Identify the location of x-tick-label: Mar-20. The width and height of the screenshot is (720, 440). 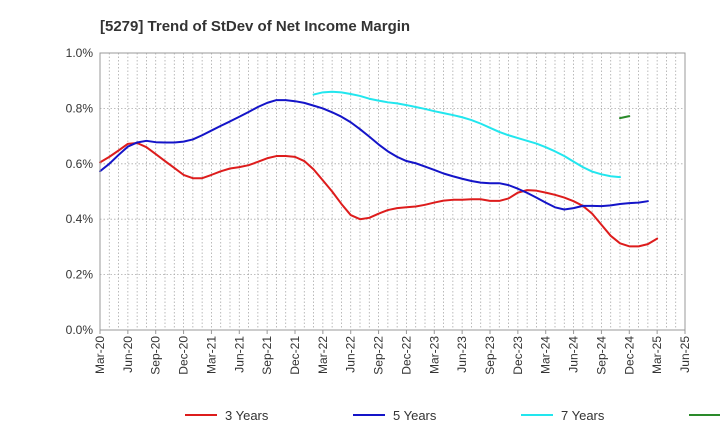
(100, 355).